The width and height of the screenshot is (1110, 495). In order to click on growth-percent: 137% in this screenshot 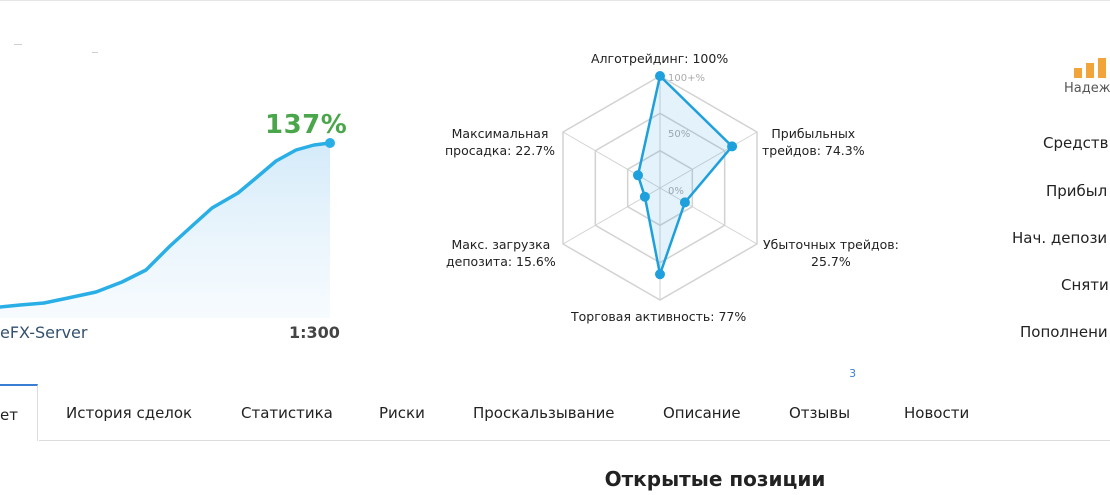, I will do `click(306, 125)`.